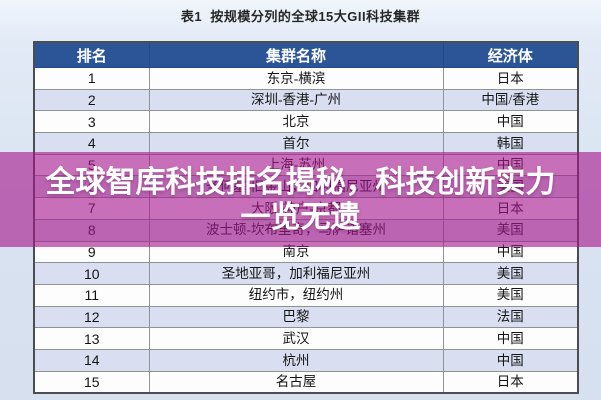 This screenshot has height=400, width=601. I want to click on cluster-cell: 东京-横滨, so click(296, 78).